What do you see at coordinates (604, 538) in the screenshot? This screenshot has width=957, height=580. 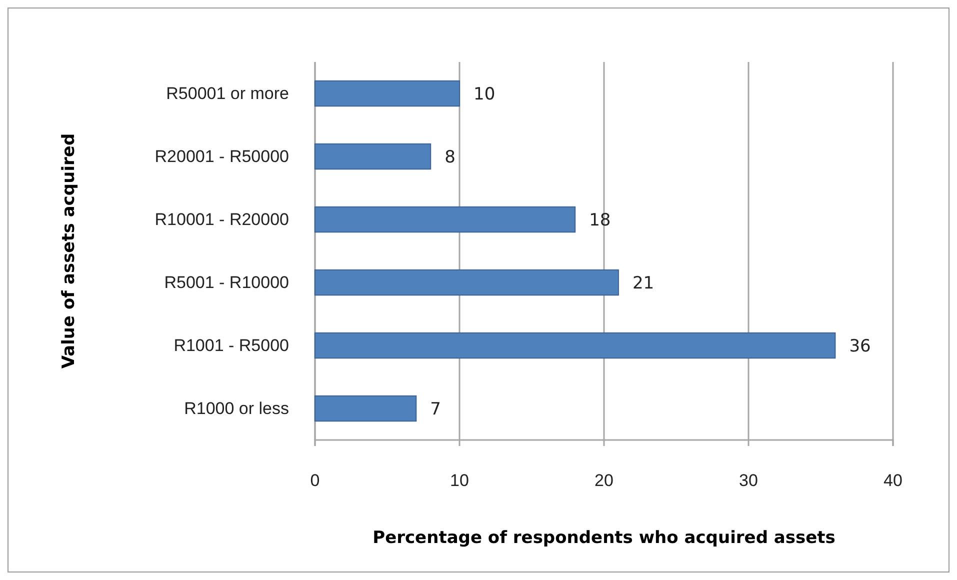 I see `x-axis-title: Percentage of respondents who acquired assets` at bounding box center [604, 538].